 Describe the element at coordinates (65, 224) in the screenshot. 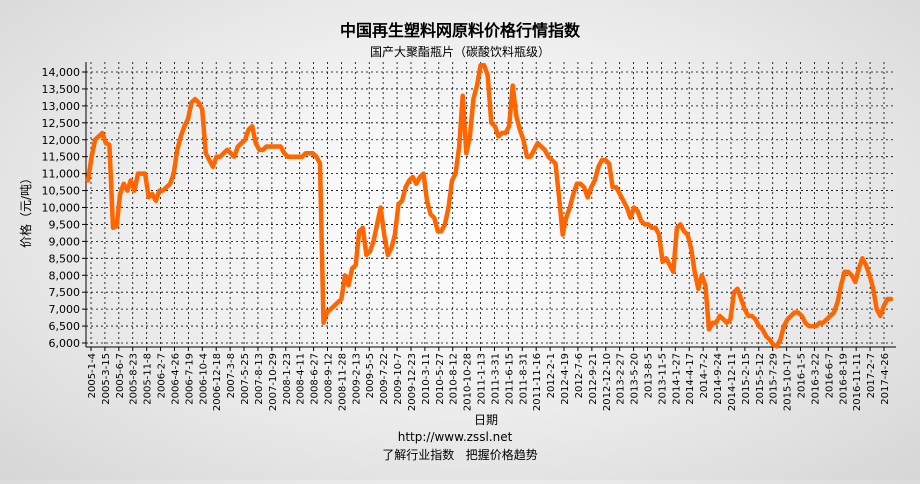

I see `y-tick-label: 9,500` at that location.